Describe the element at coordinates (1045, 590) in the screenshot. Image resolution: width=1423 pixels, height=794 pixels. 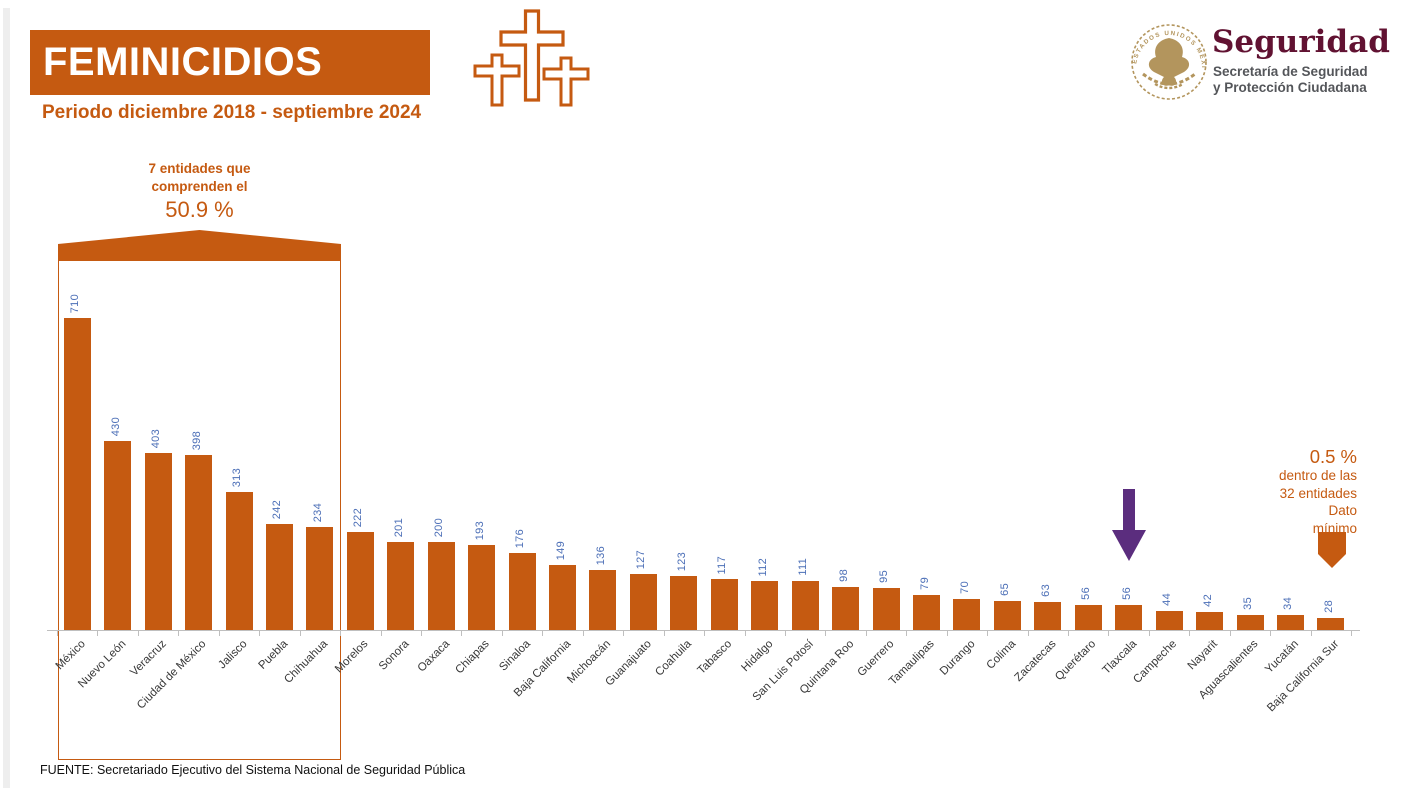
I see `bar-value-label: 63` at that location.